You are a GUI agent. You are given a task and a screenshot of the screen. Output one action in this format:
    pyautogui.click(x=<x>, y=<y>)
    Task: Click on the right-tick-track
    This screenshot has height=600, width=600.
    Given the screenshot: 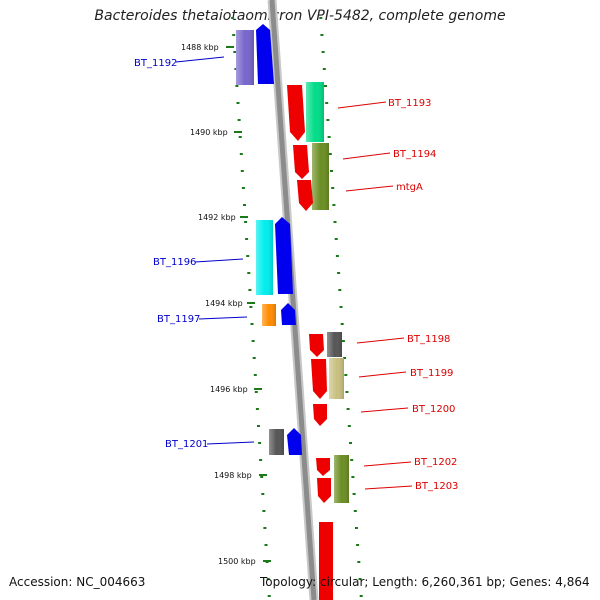 What is the action you would take?
    pyautogui.click(x=341, y=307)
    